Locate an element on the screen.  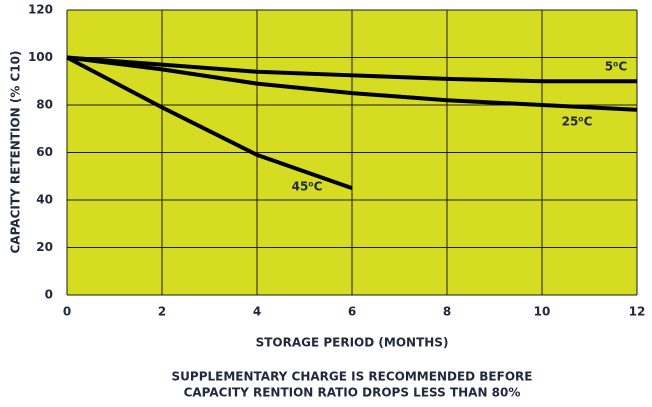
series-label: 5⁰C is located at coordinates (616, 67).